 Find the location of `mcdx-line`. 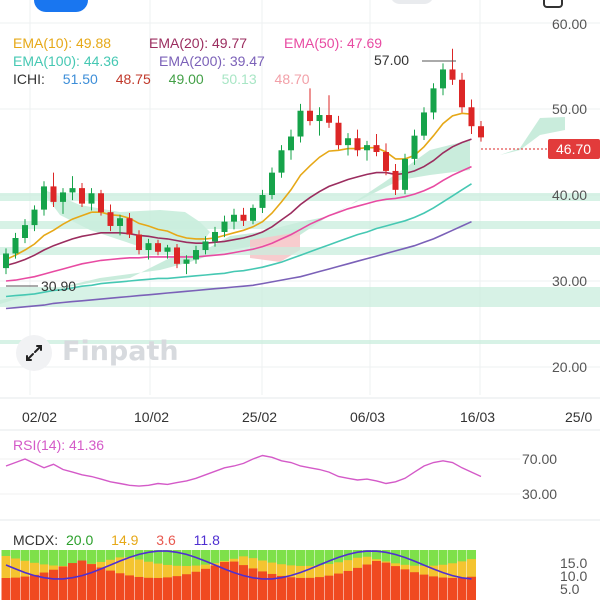

mcdx-line is located at coordinates (238, 565).